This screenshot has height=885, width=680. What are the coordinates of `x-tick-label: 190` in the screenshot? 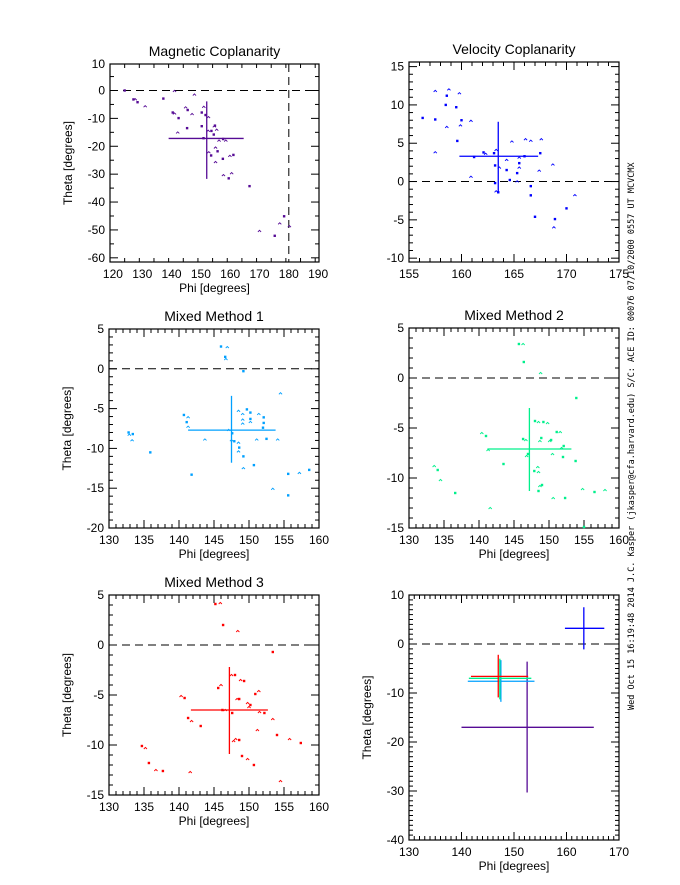 It's located at (318, 274).